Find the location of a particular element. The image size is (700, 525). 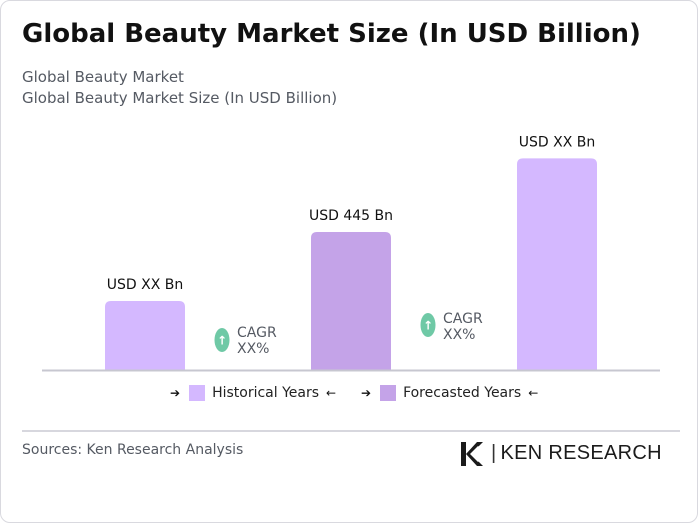

legend-item-forecasted: ➔ Forecasted Years ← is located at coordinates (449, 393).